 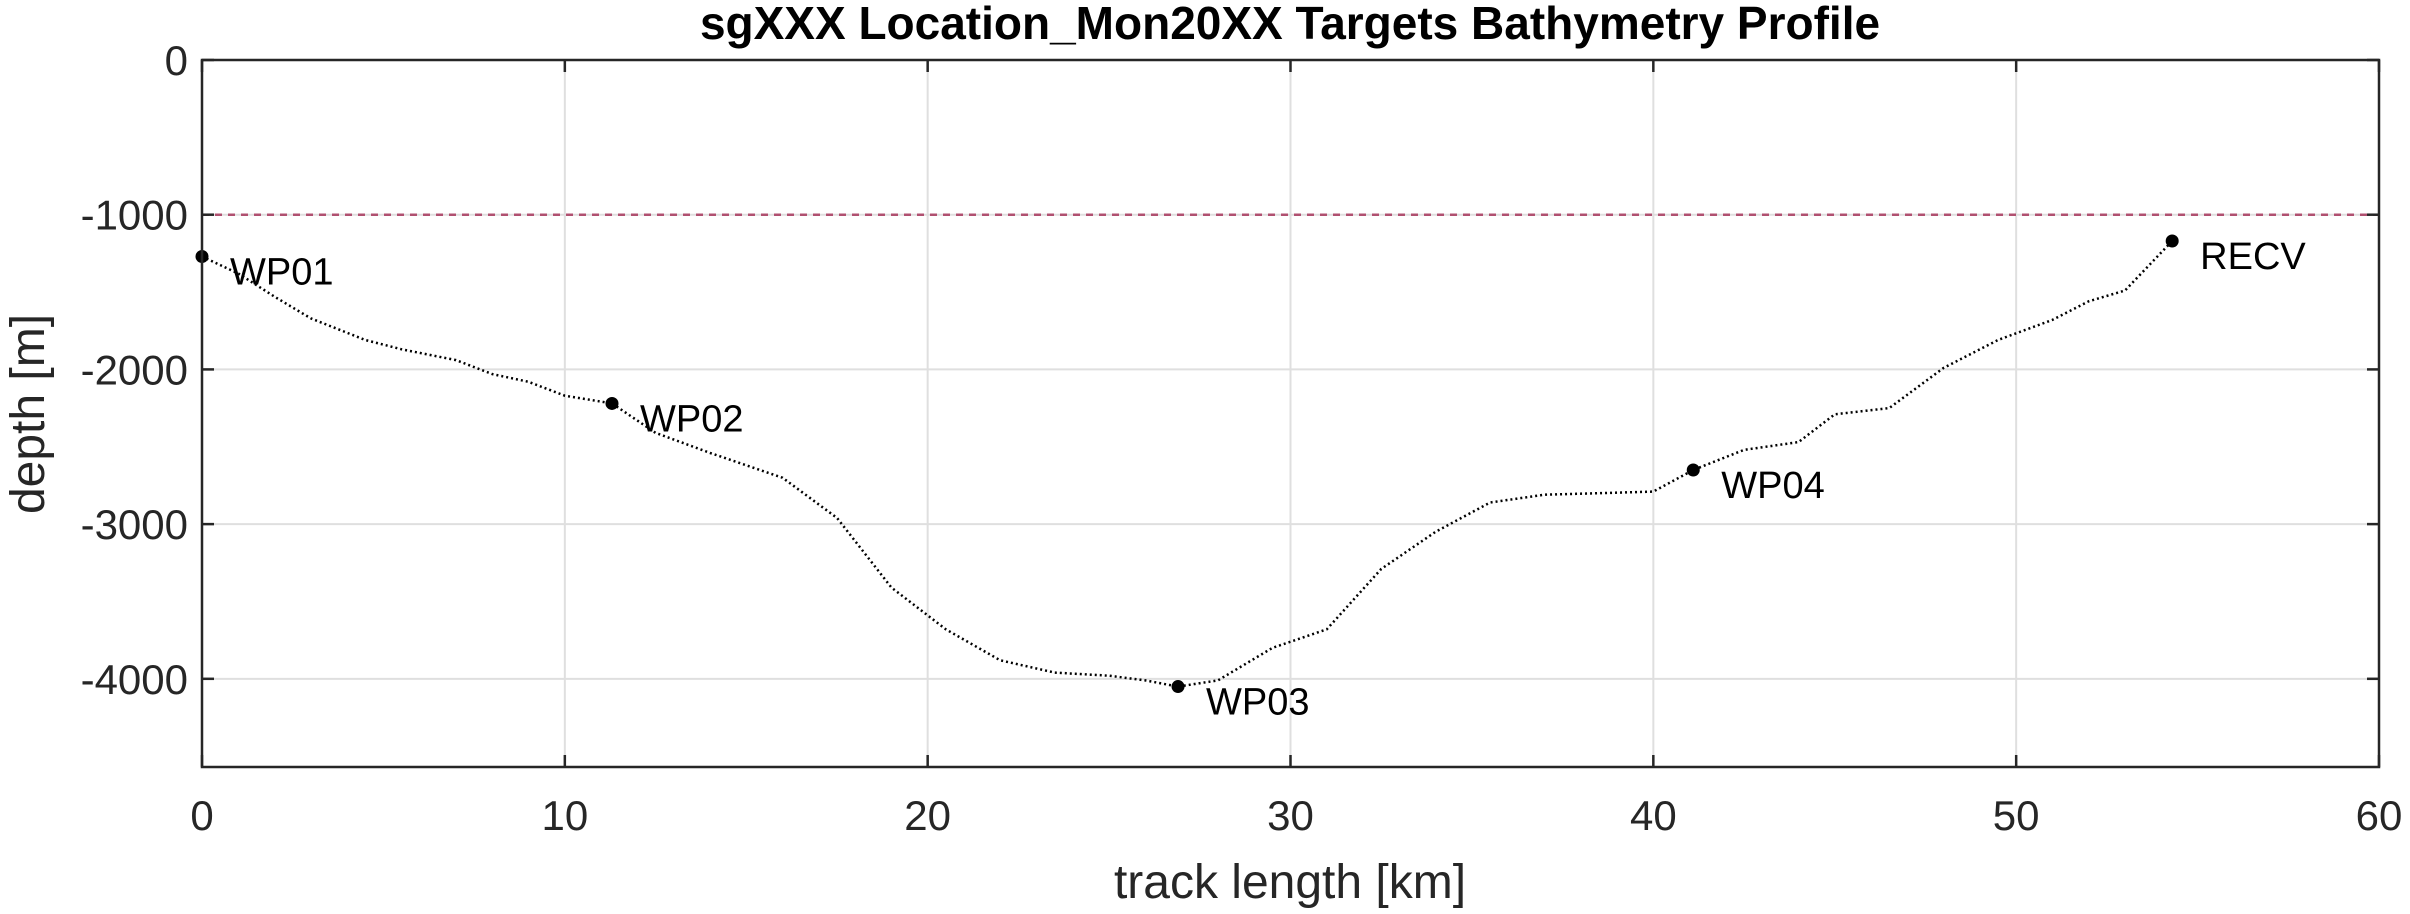 I want to click on x-tick-label: 60, so click(x=2379, y=815).